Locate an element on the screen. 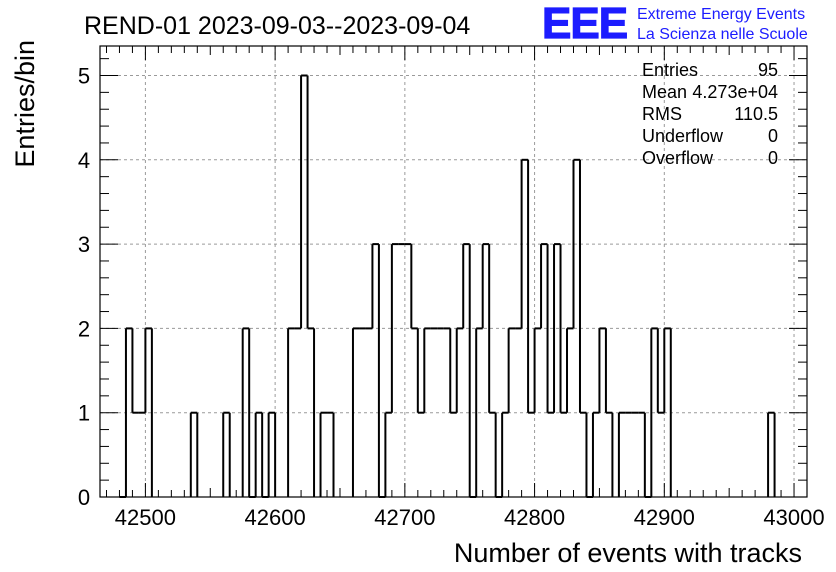 The height and width of the screenshot is (572, 836). x-tick-label: 42800 is located at coordinates (534, 517).